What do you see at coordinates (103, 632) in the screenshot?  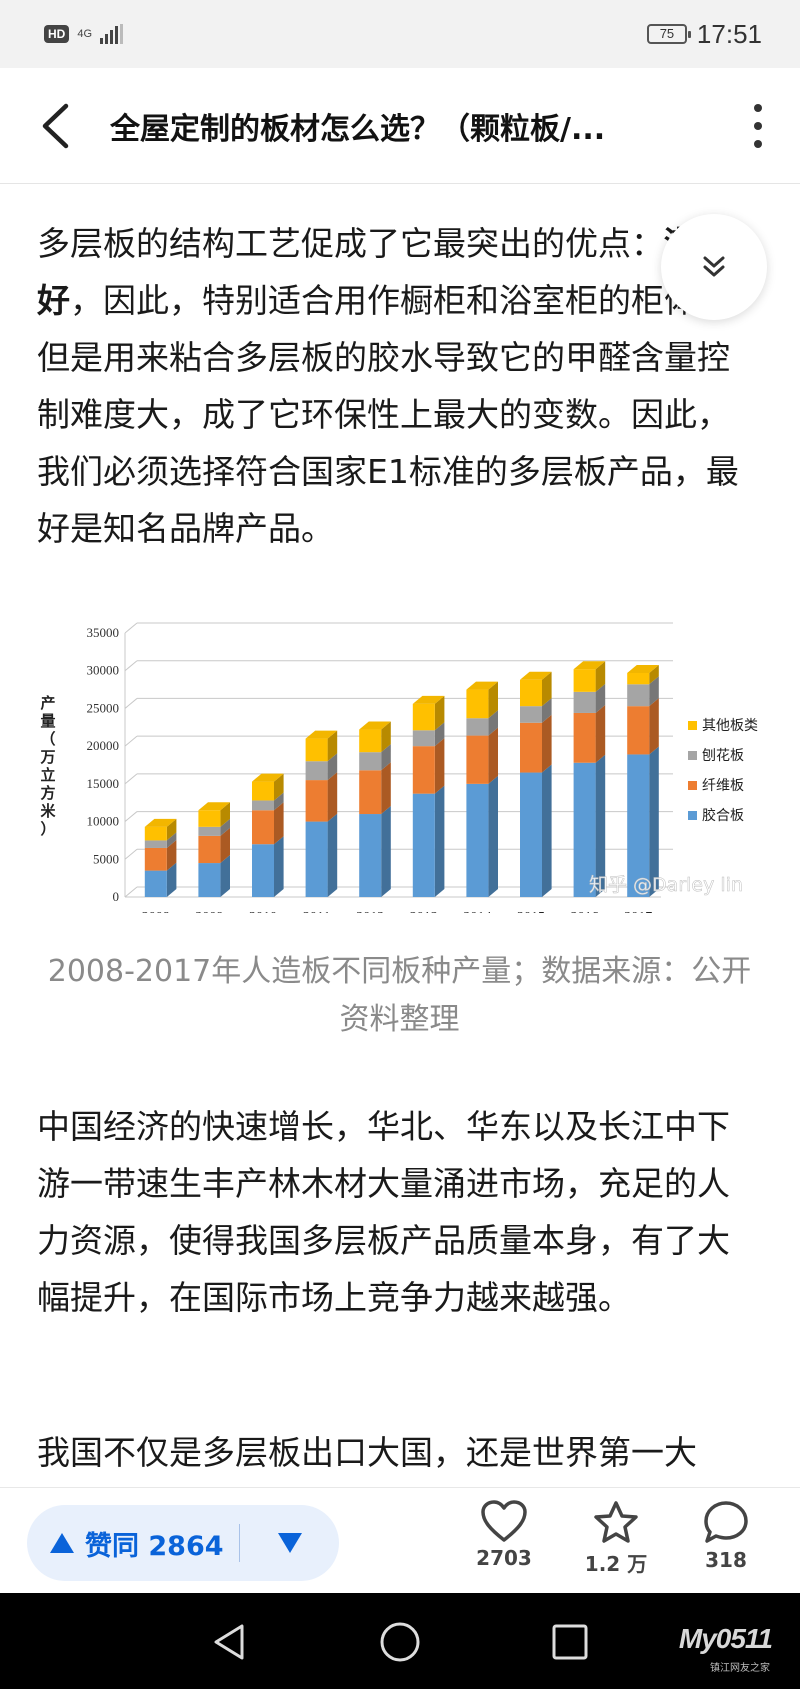 I see `chart-ytick-label: 35000` at bounding box center [103, 632].